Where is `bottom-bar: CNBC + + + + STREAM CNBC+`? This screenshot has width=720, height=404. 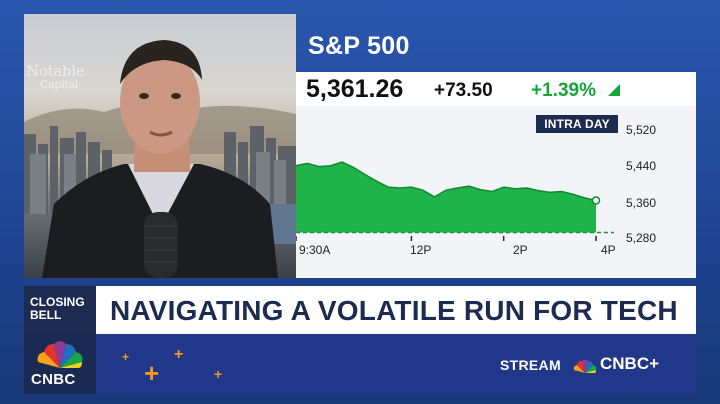
bottom-bar: CNBC + + + + STREAM CNBC+ is located at coordinates (360, 364).